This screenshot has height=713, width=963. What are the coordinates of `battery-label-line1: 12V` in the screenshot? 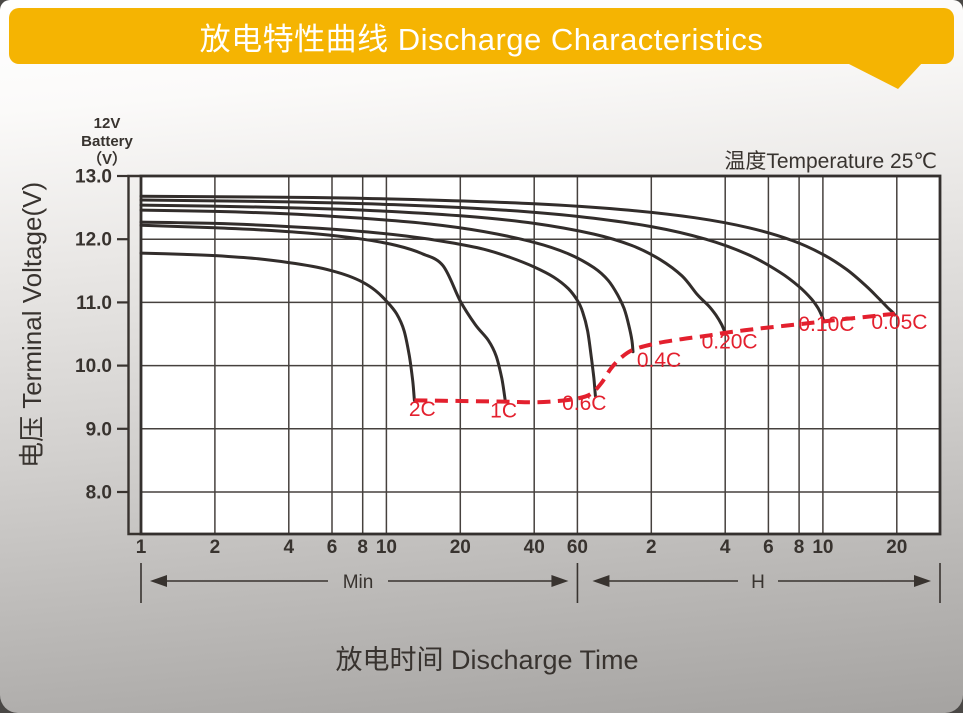 It's located at (107, 123).